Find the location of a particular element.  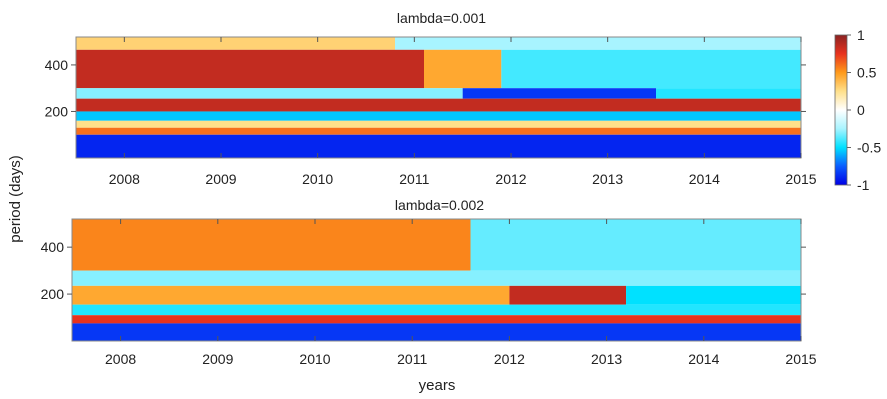

colorbar-tick-label: 1 is located at coordinates (861, 35).